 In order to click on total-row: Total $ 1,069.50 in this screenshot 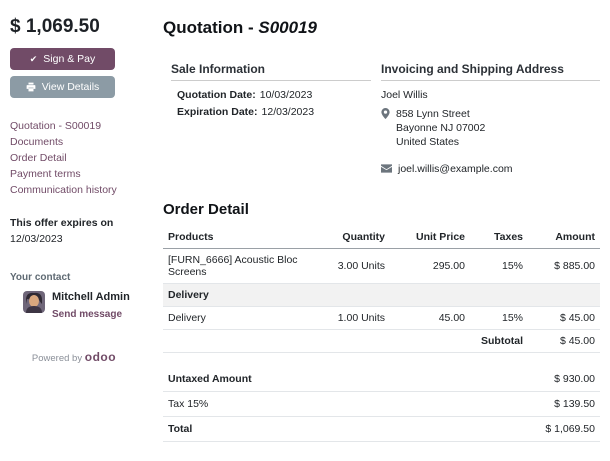, I will do `click(381, 429)`.